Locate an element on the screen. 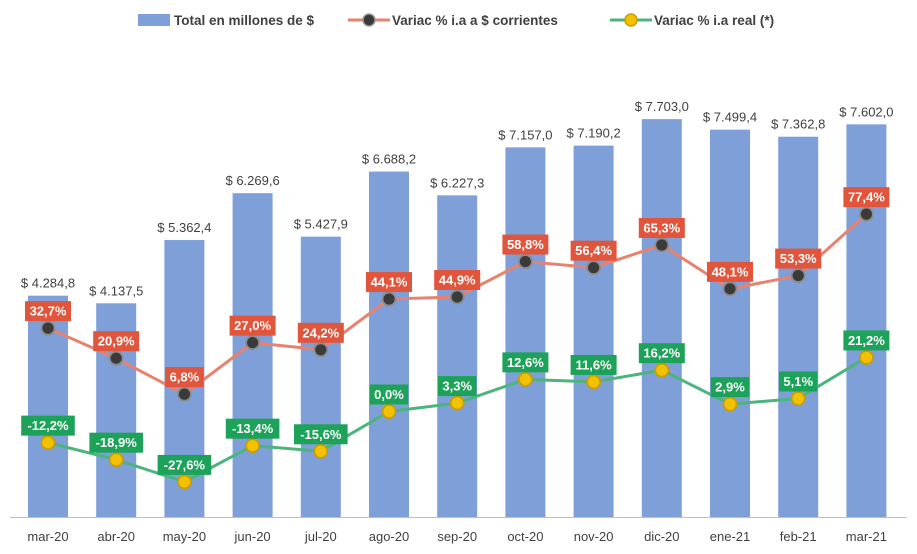  nominal-label: 65,3% is located at coordinates (661, 227).